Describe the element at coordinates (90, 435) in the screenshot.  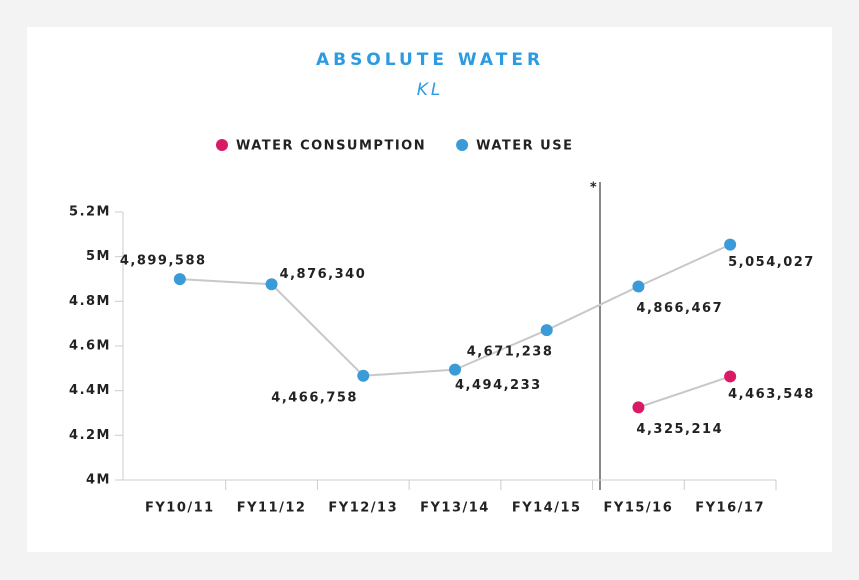
I see `y-tick-label: 4.2M` at that location.